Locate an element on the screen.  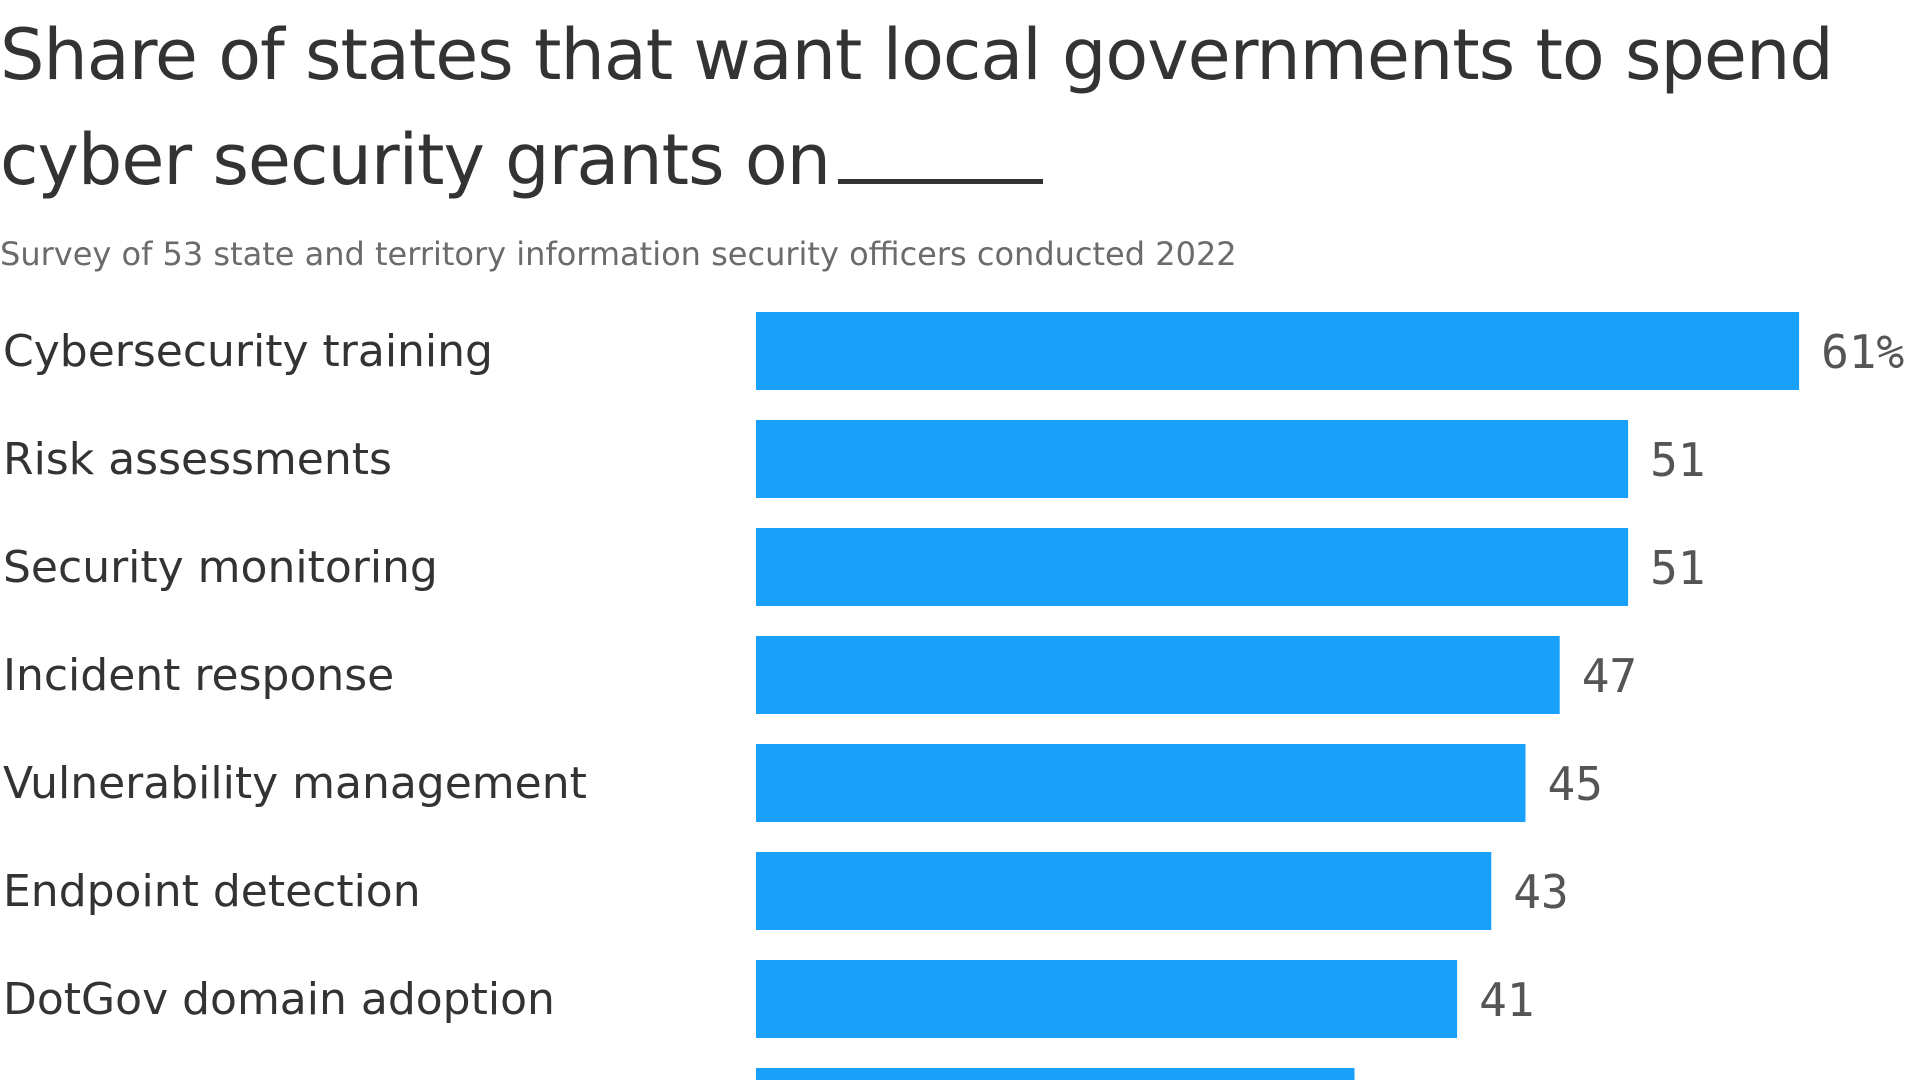
category-label: Incident response is located at coordinates (198, 675).